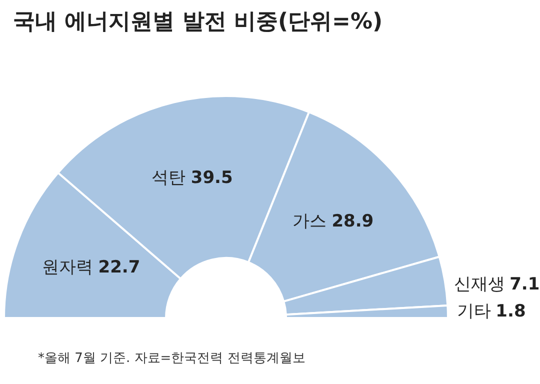 Image resolution: width=540 pixels, height=384 pixels. Describe the element at coordinates (168, 178) in the screenshot. I see `slice-label: 석탄` at that location.